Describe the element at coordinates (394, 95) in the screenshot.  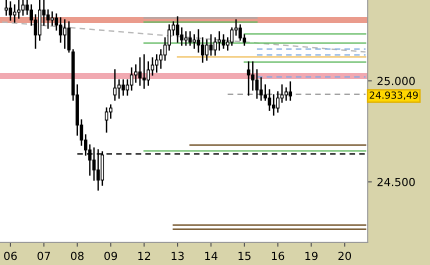
I see `text: 24.933,49` at that location.